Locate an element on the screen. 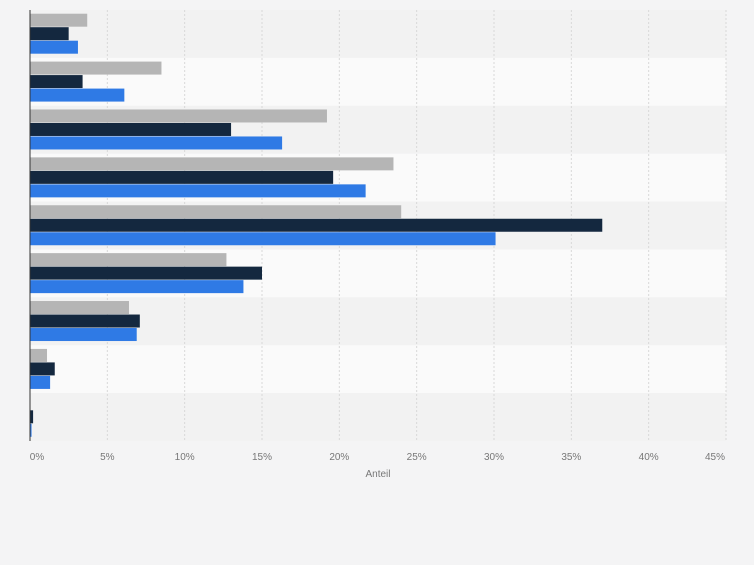 The height and width of the screenshot is (565, 754). x-tick-label: 35% is located at coordinates (571, 457).